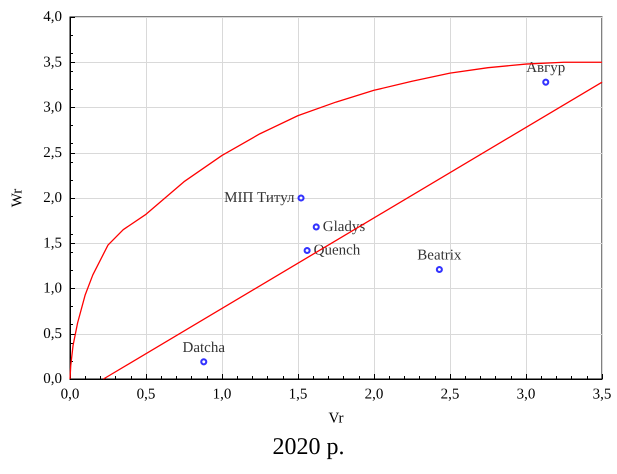  I want to click on y-tick-label: 1,5, so click(52, 243).